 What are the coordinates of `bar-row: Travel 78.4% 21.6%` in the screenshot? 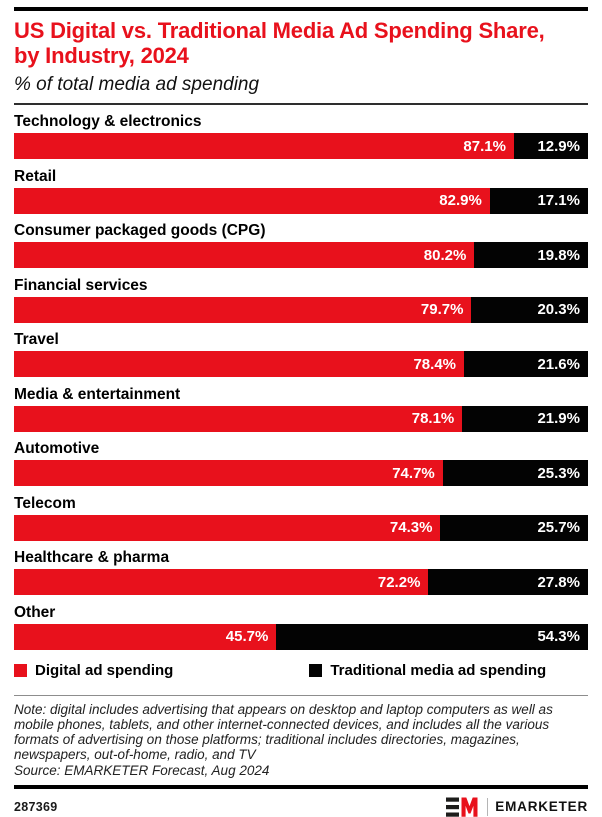 It's located at (301, 353).